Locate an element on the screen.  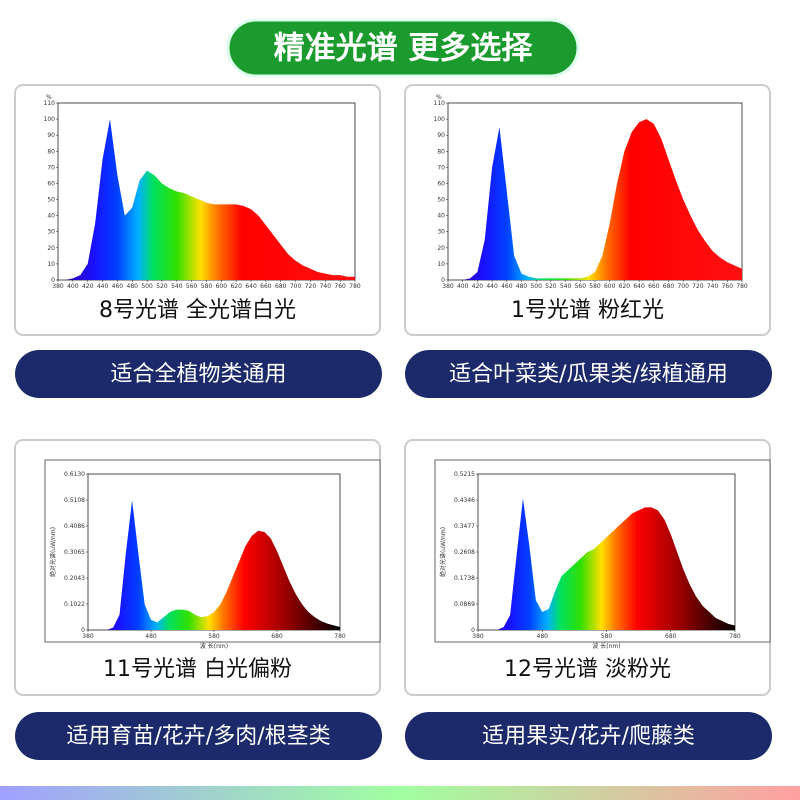
usage: 适合全植物类通用 is located at coordinates (198, 374).